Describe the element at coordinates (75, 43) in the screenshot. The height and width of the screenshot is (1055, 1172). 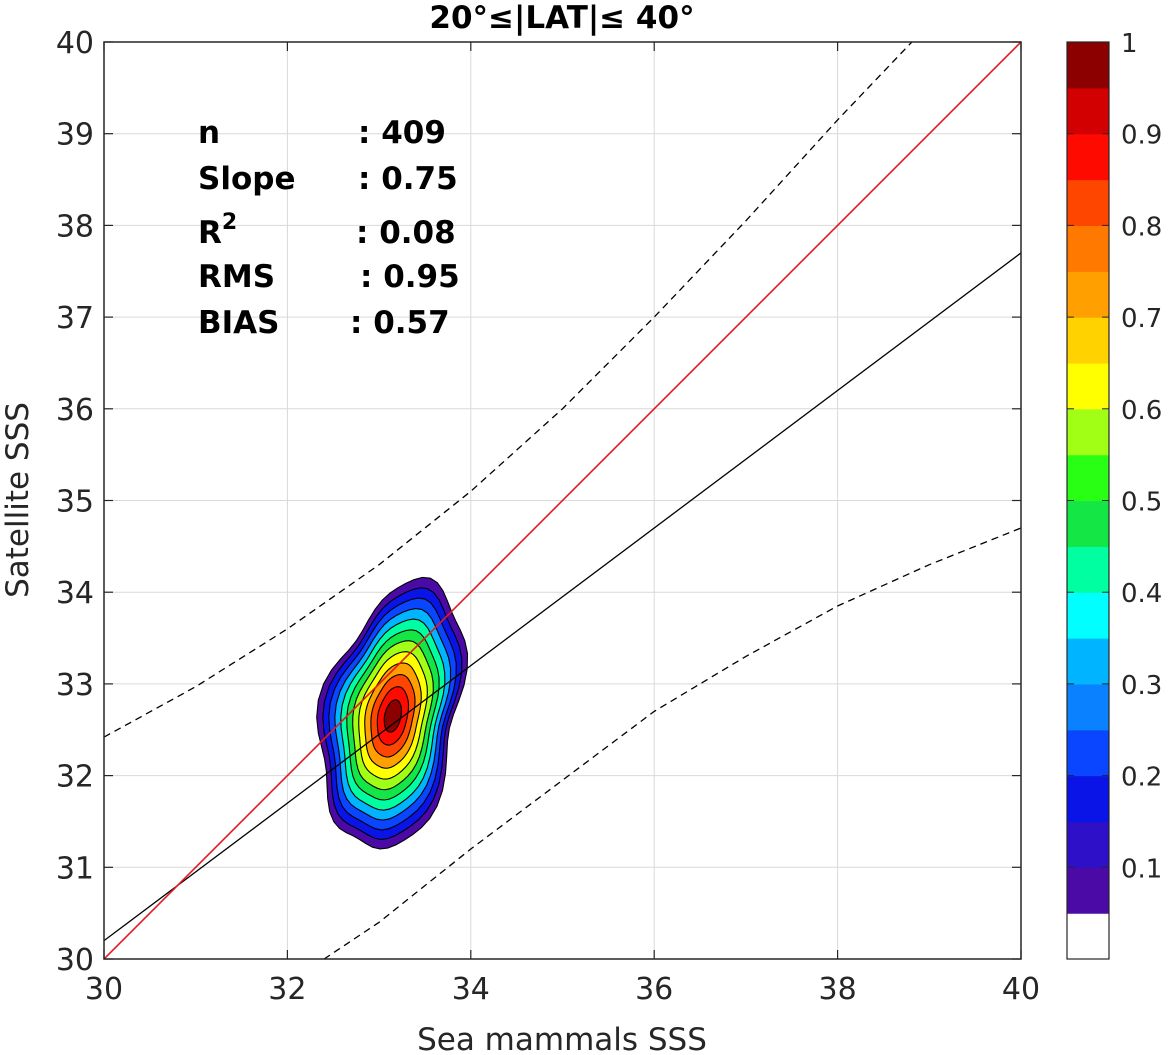
I see `y-tick-label: 40` at that location.